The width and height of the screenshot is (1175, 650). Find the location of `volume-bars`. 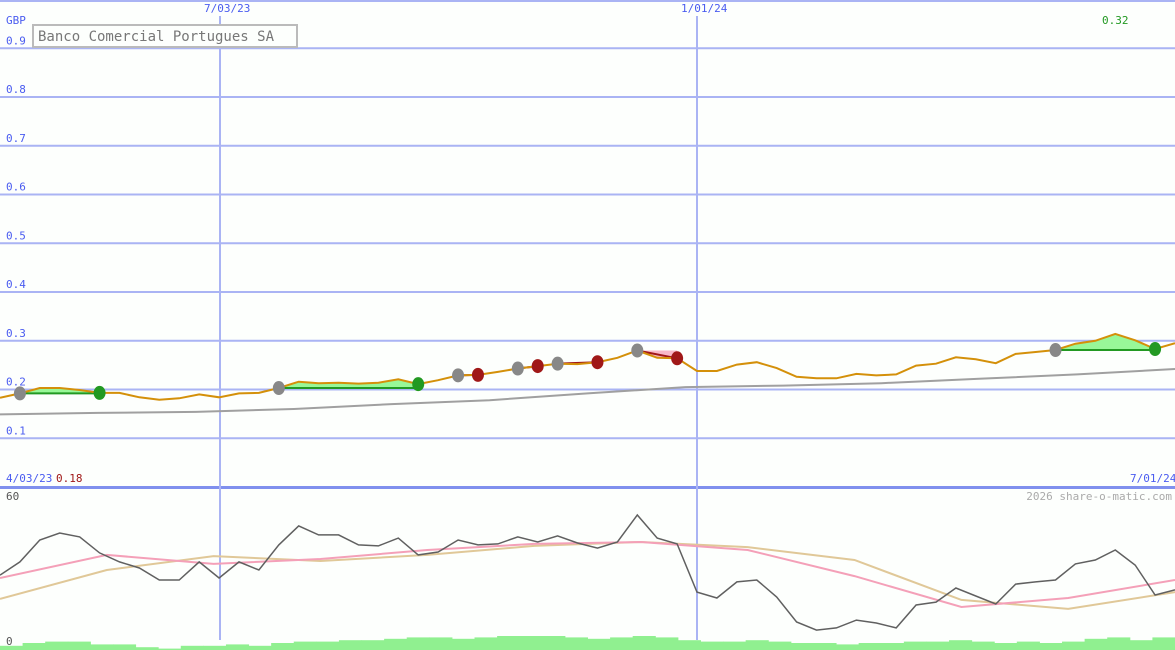

volume-bars is located at coordinates (587, 643).